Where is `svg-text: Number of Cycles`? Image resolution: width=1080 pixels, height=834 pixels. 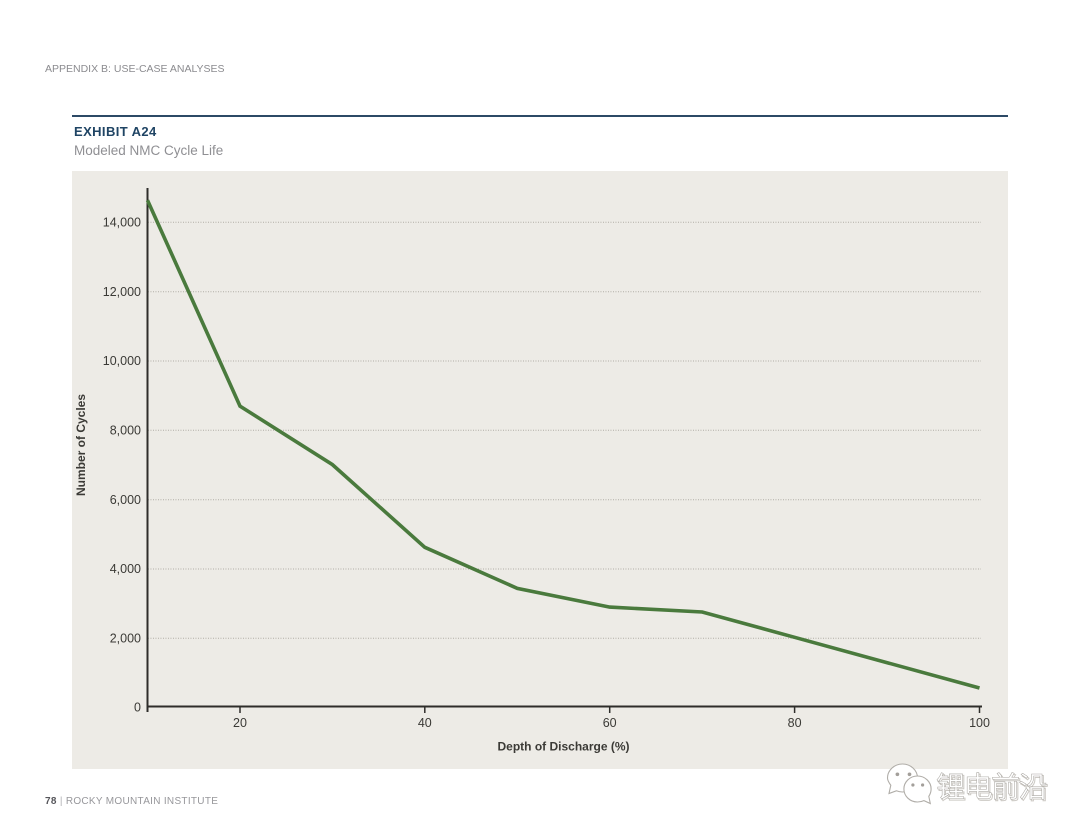 svg-text: Number of Cycles is located at coordinates (81, 445).